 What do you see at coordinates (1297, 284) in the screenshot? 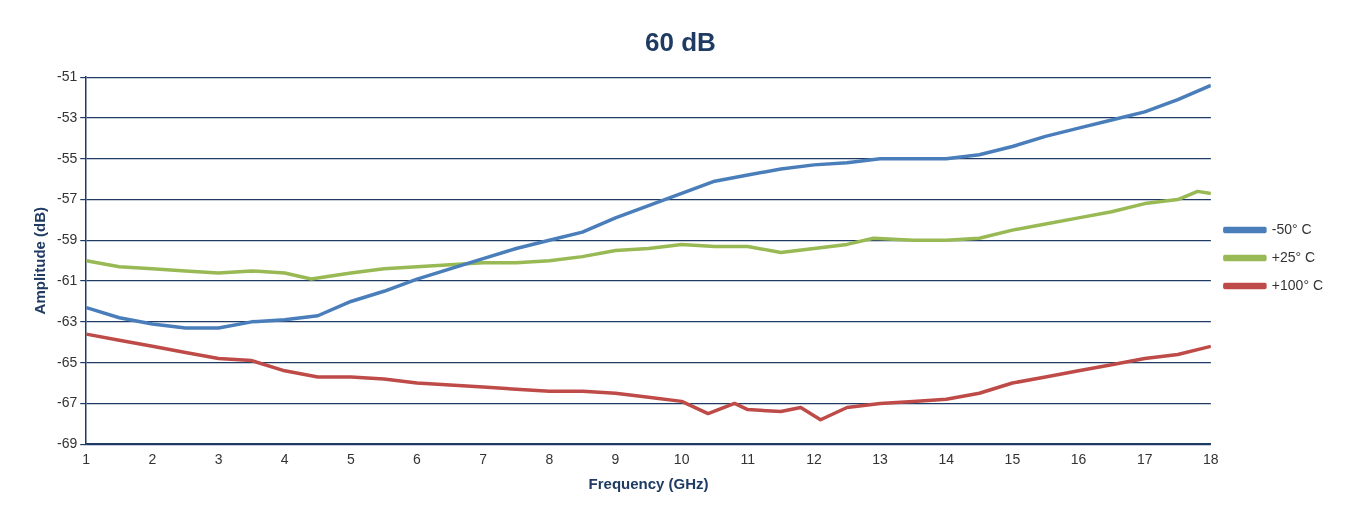
I see `legend-label: +100° C` at bounding box center [1297, 284].